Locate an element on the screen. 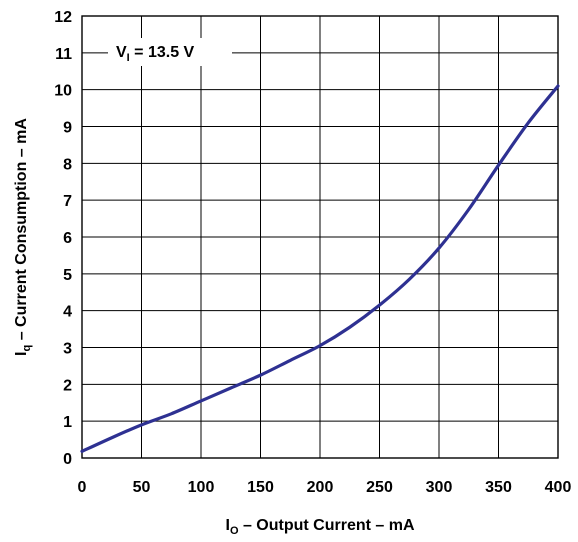  x-tick-label: 100 is located at coordinates (201, 487).